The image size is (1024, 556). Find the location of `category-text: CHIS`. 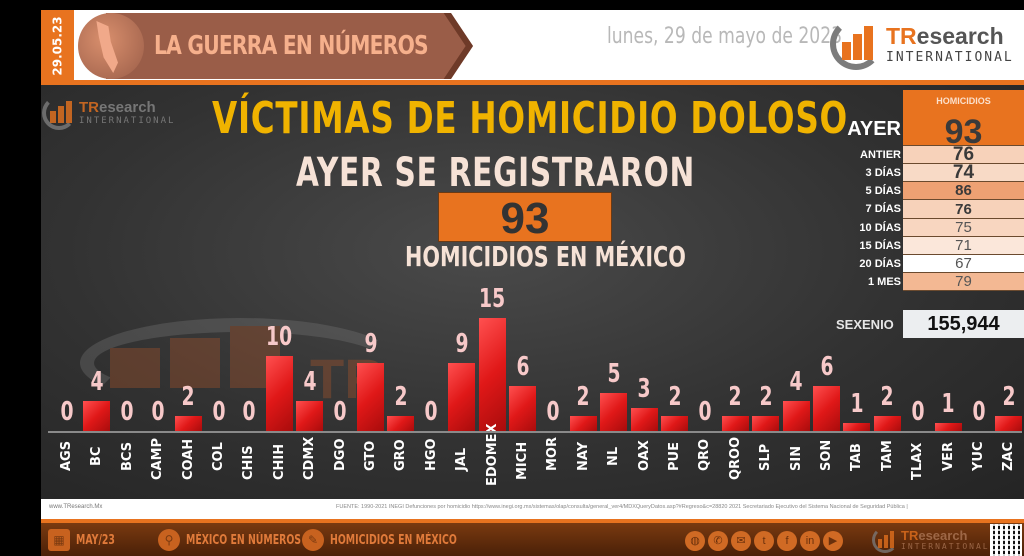

category-text: CHIS is located at coordinates (249, 462).